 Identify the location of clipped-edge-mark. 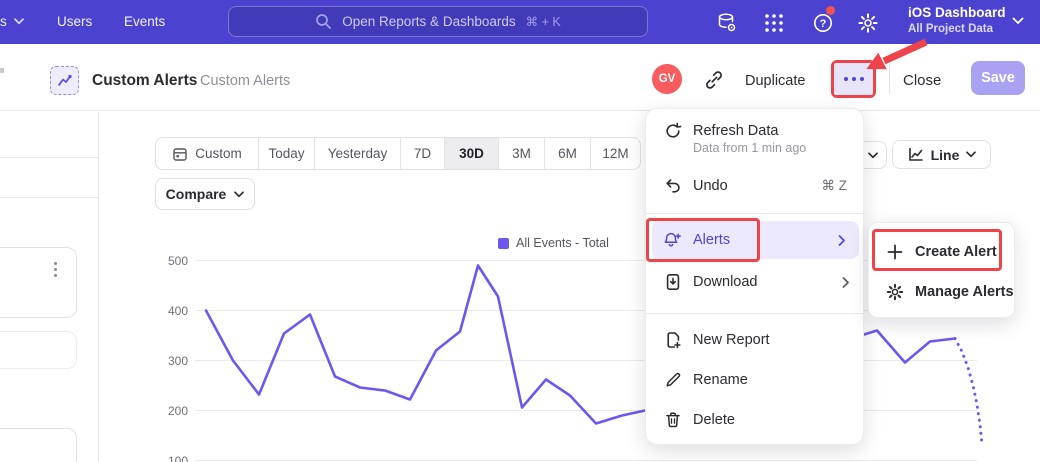
(2, 70).